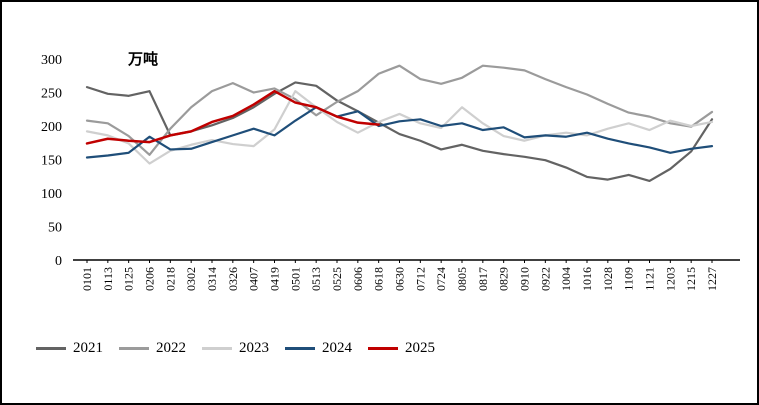  Describe the element at coordinates (152, 348) in the screenshot. I see `legend-item-2022: 2022` at that location.